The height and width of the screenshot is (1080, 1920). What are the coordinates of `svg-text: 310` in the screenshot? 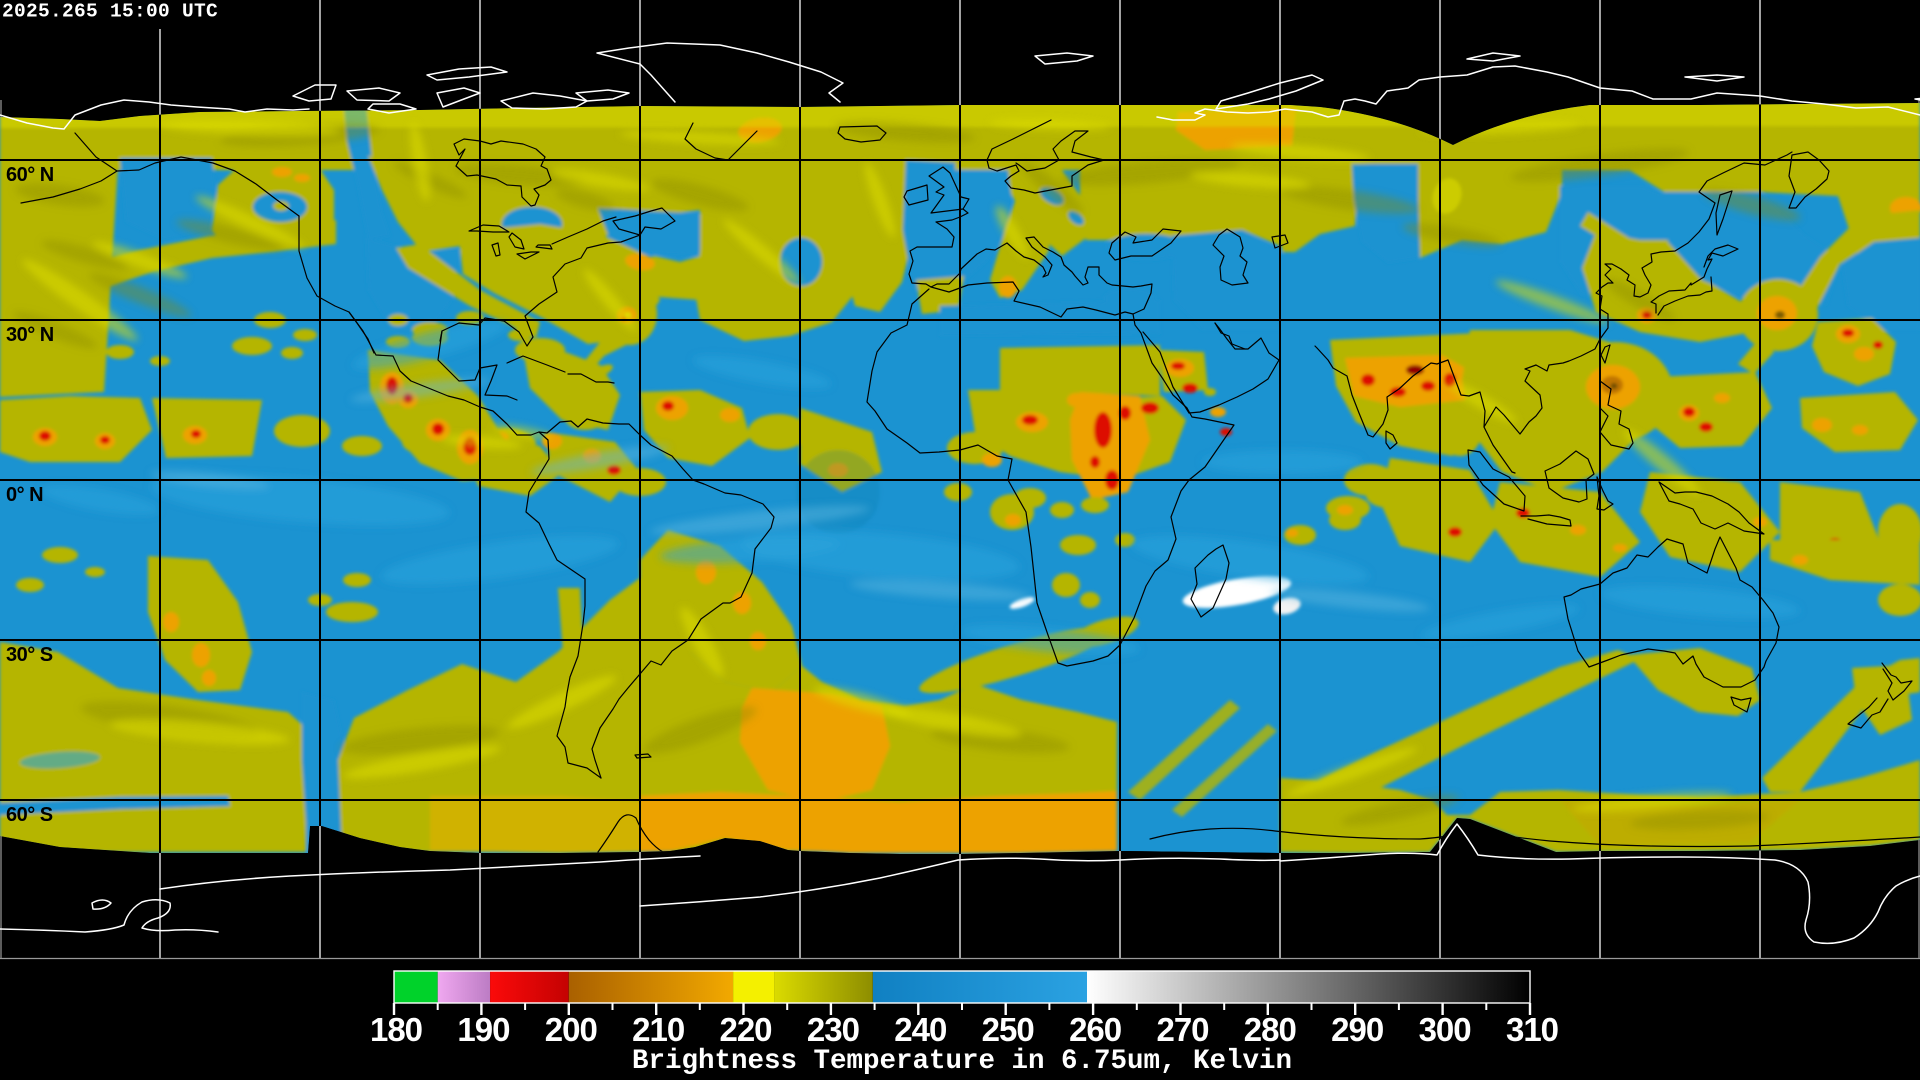 It's located at (1532, 1029).